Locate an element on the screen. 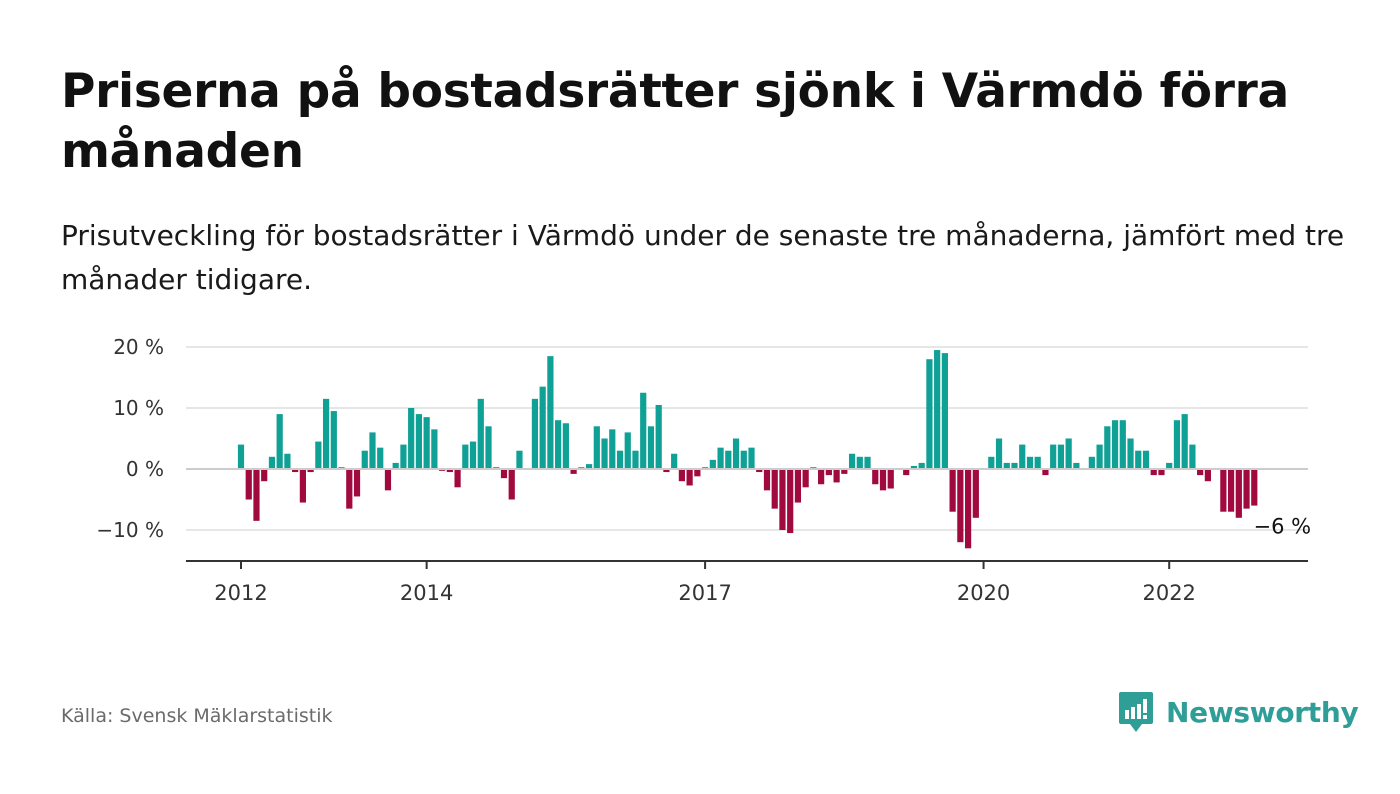  y-tick-label: 10 % is located at coordinates (138, 408).